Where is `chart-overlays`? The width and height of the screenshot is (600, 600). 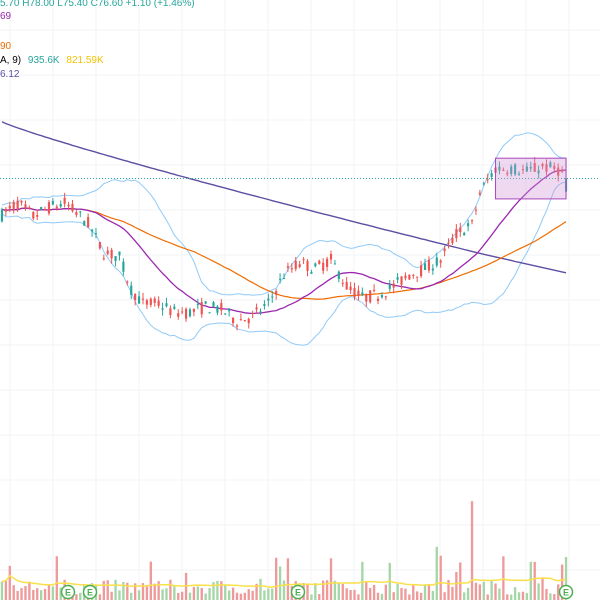 chart-overlays is located at coordinates (300, 178).